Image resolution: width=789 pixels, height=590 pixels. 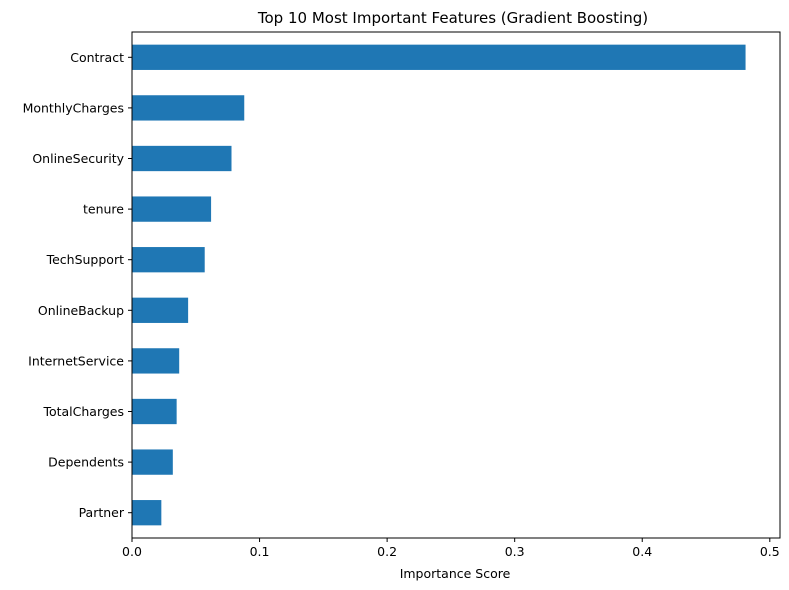 I want to click on bar-totalcharges, so click(x=154, y=411).